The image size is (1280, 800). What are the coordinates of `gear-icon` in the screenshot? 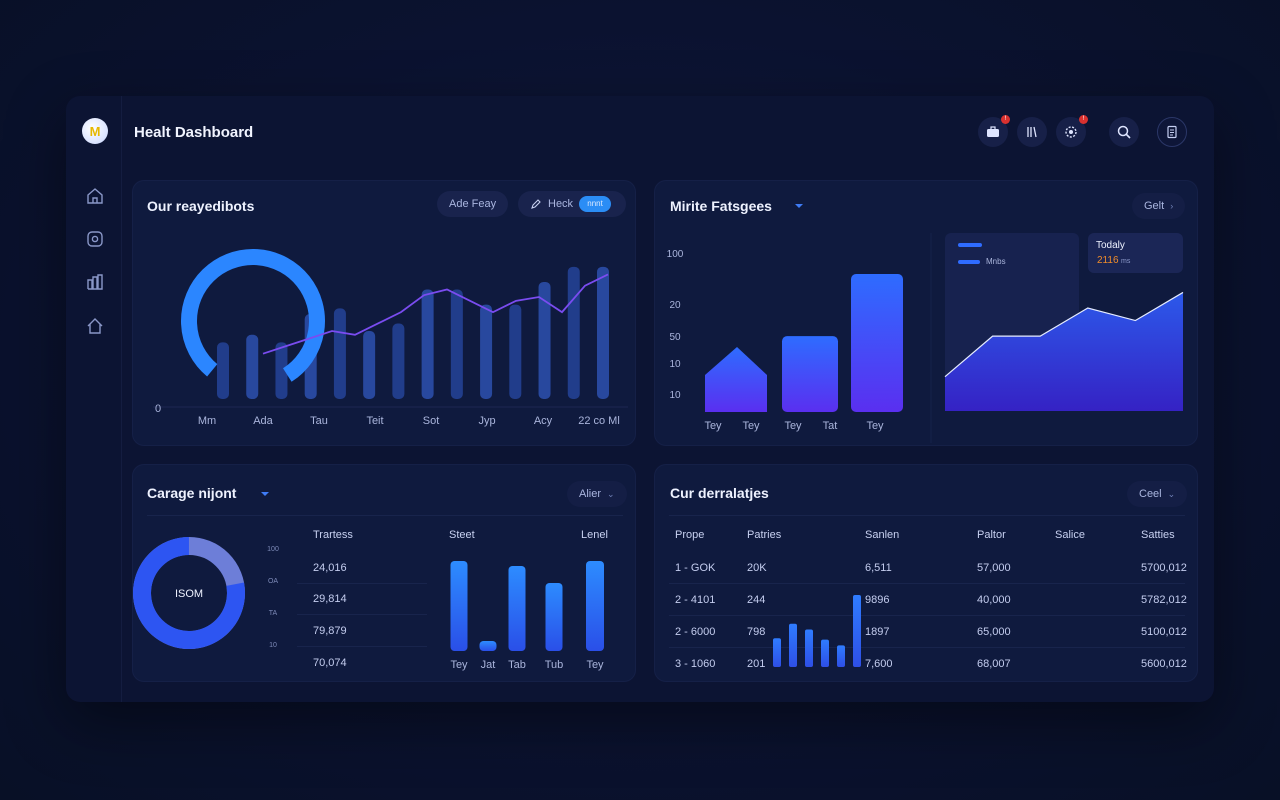 It's located at (1071, 132).